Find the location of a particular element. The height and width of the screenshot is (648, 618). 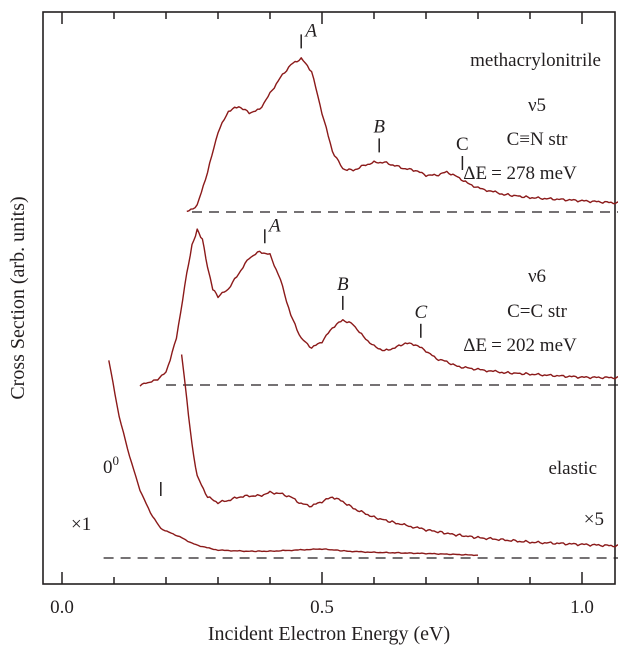

x-axis-tick-labels: 0.00.51.01.52.0 is located at coordinates (322, 607).